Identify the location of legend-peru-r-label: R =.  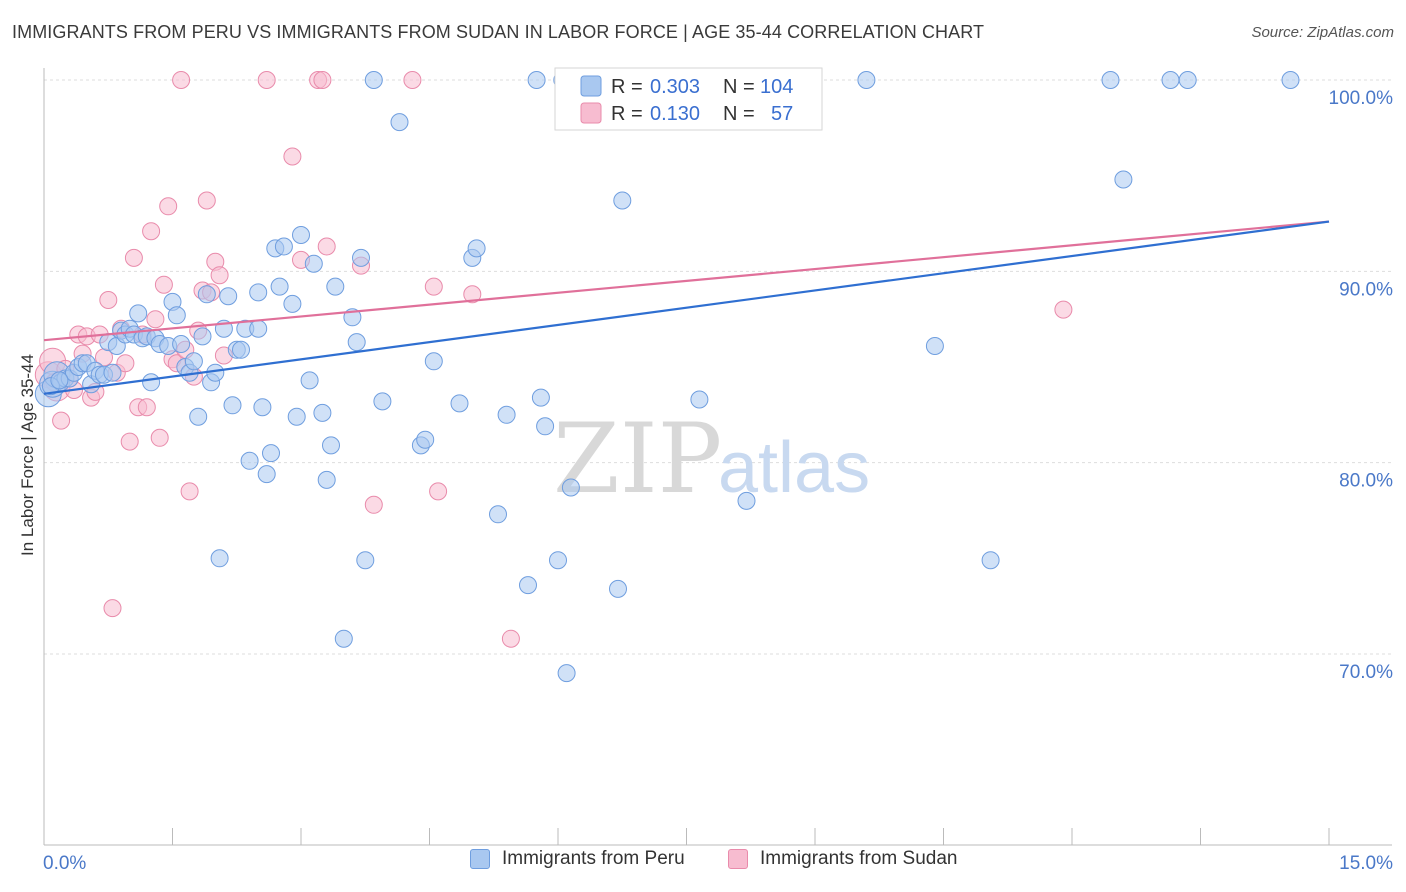
(627, 87).